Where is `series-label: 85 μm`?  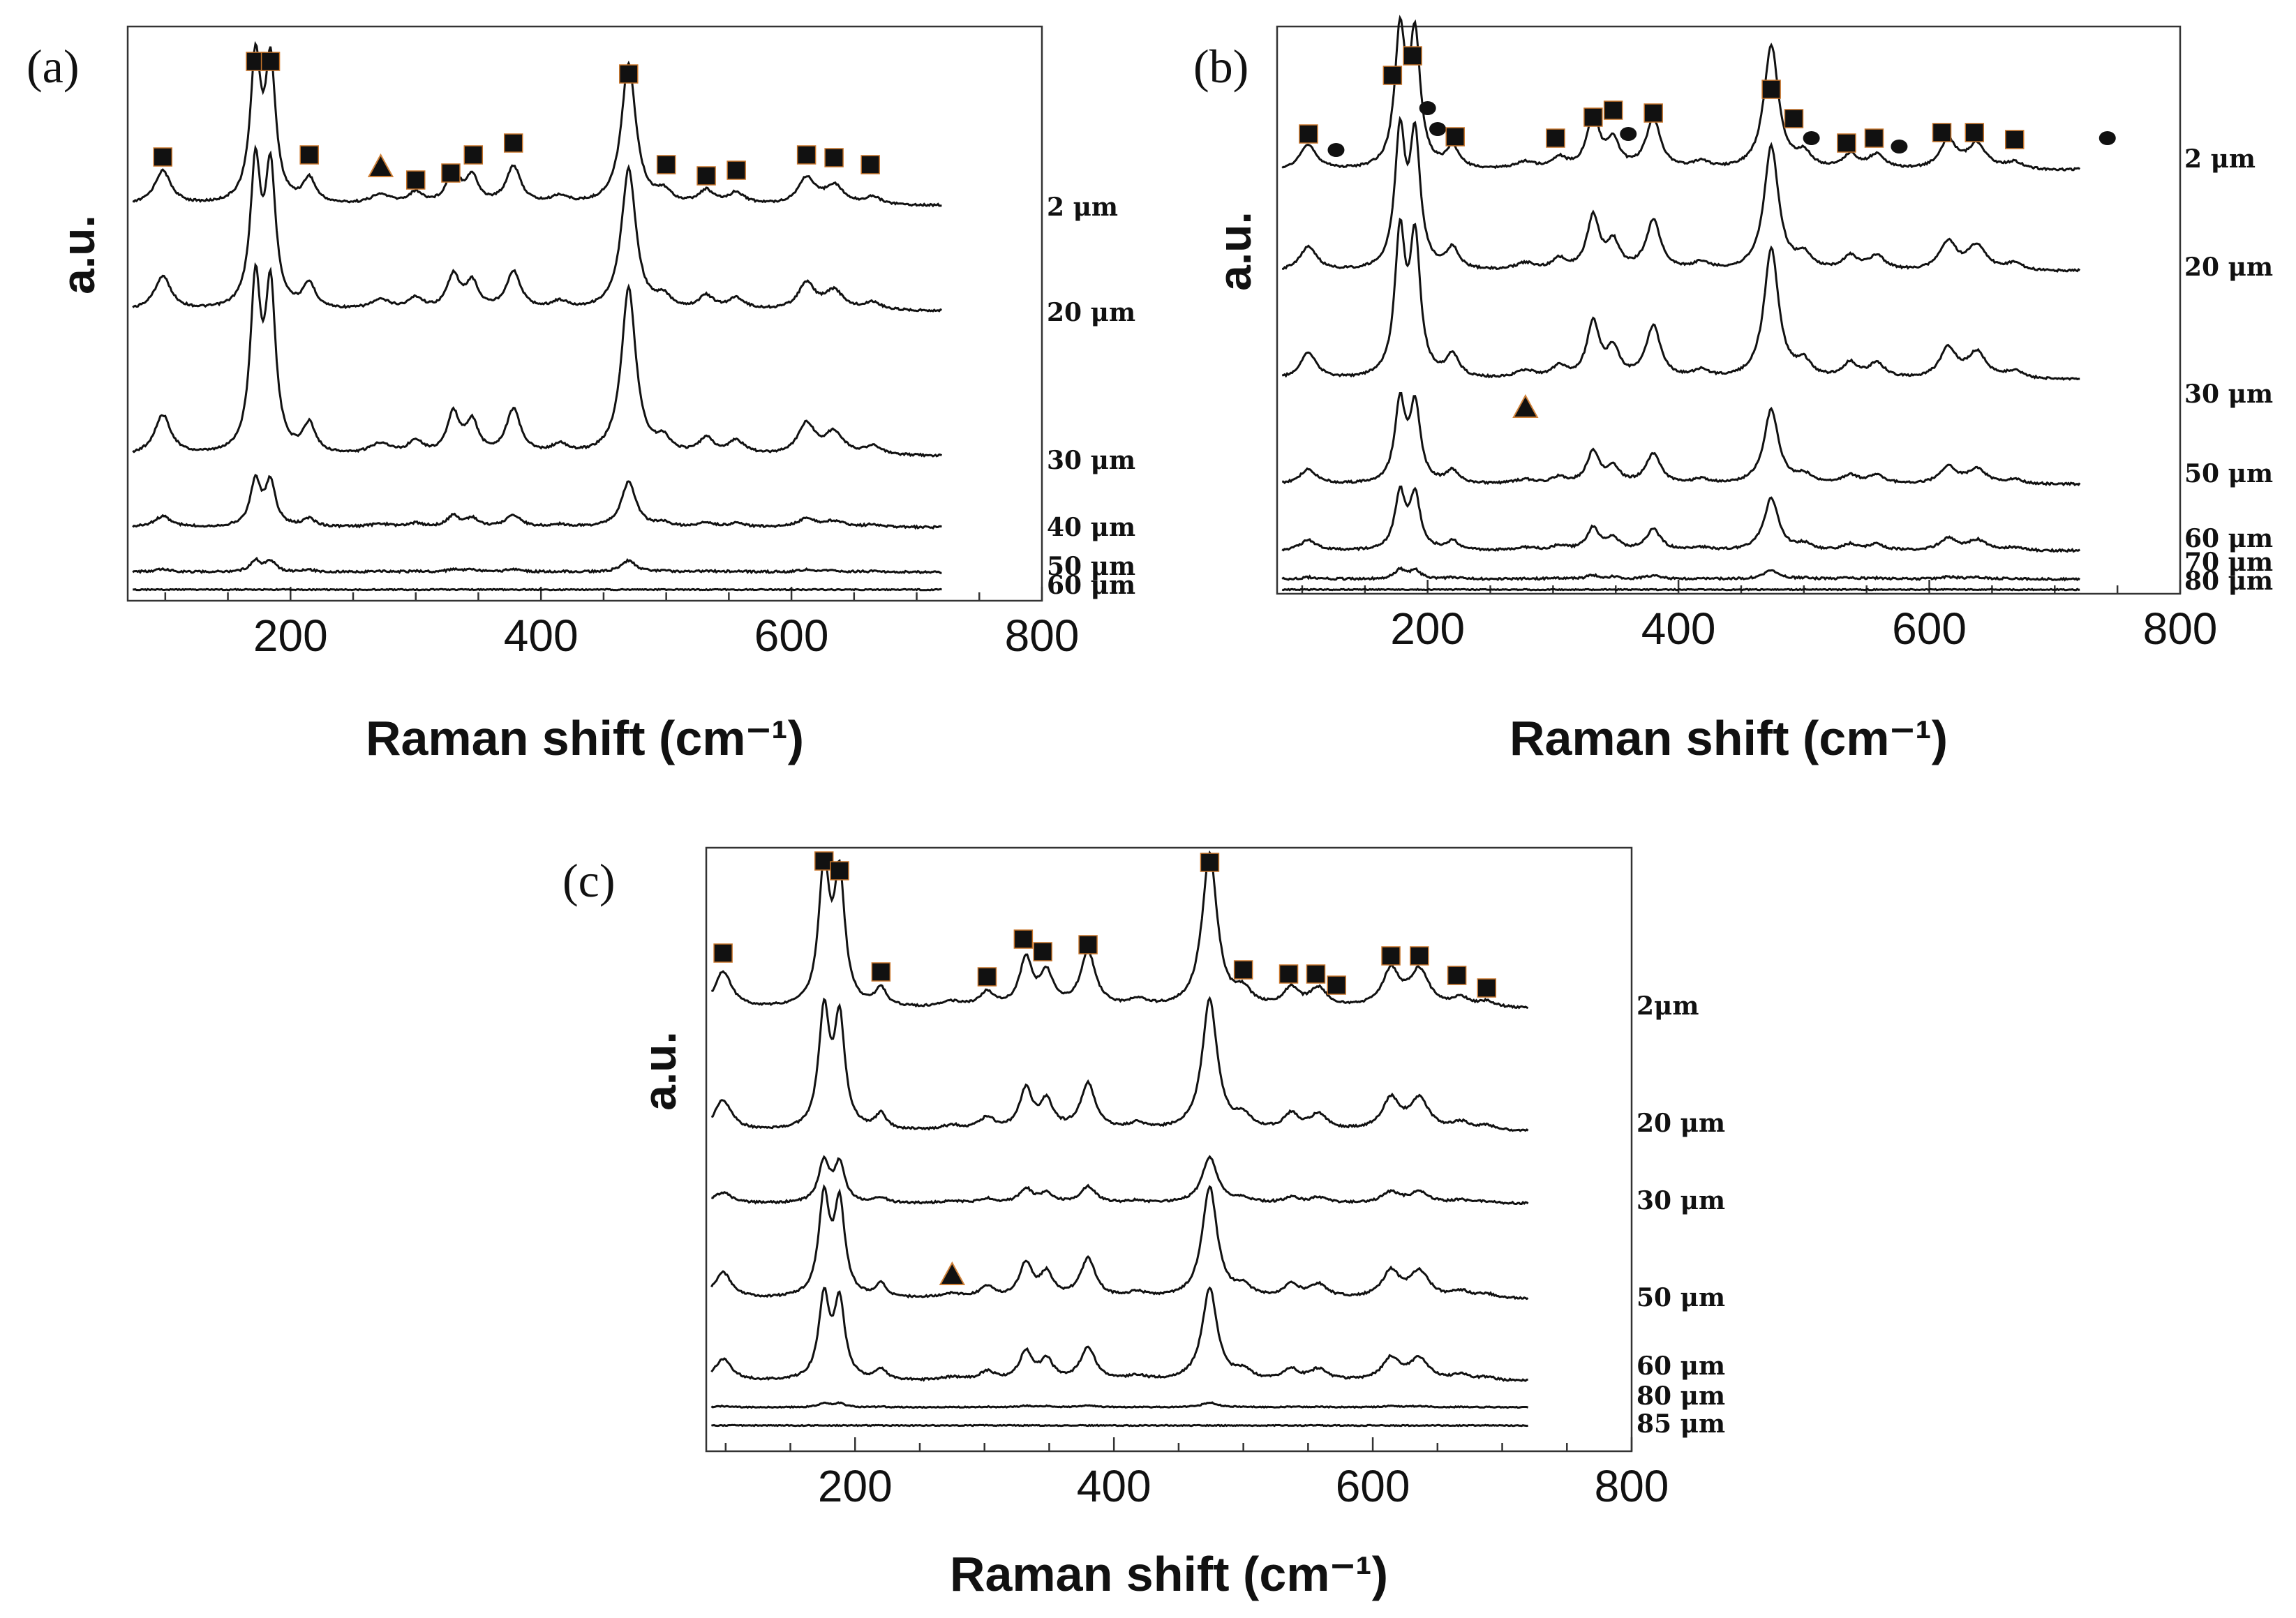 series-label: 85 μm is located at coordinates (1681, 1424).